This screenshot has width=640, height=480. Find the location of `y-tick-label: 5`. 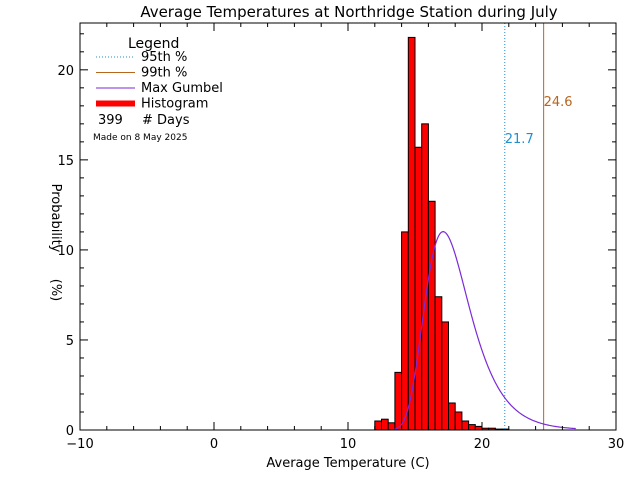

y-tick-label: 5 is located at coordinates (70, 341).